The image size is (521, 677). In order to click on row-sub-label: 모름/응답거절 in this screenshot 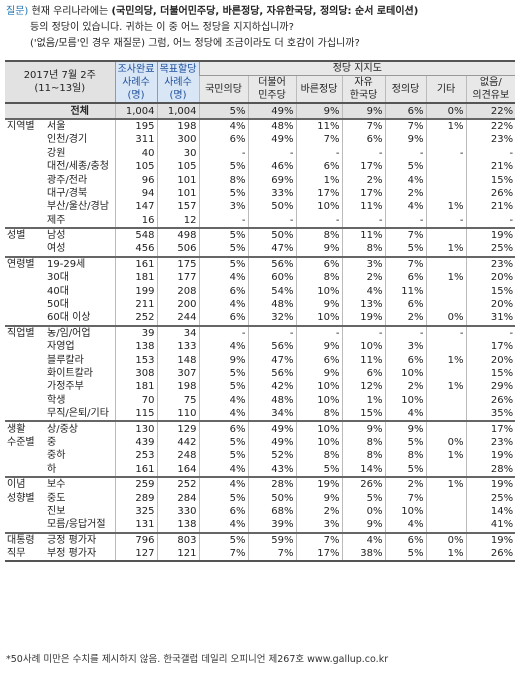, I will do `click(76, 525)`.